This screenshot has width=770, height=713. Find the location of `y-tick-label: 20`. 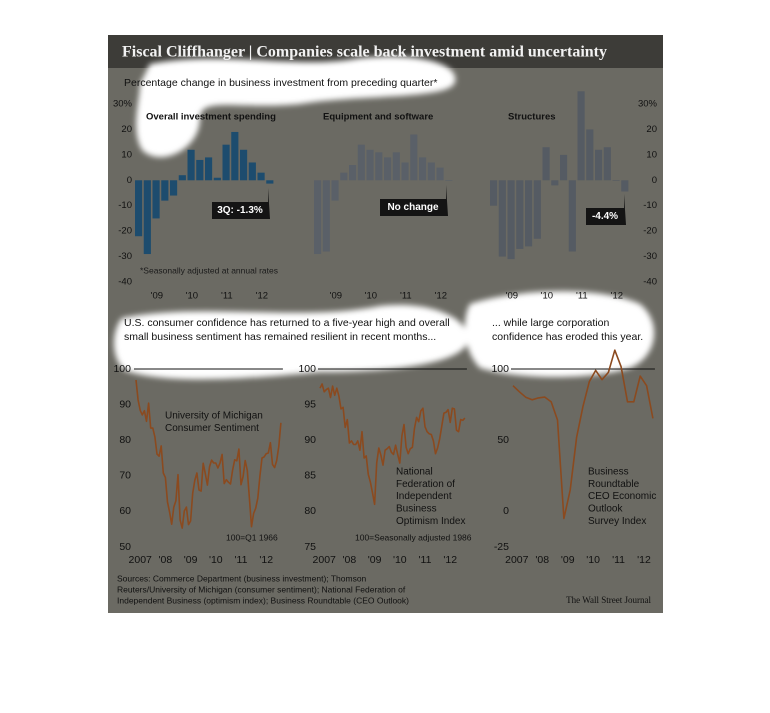

y-tick-label: 20 is located at coordinates (651, 129).